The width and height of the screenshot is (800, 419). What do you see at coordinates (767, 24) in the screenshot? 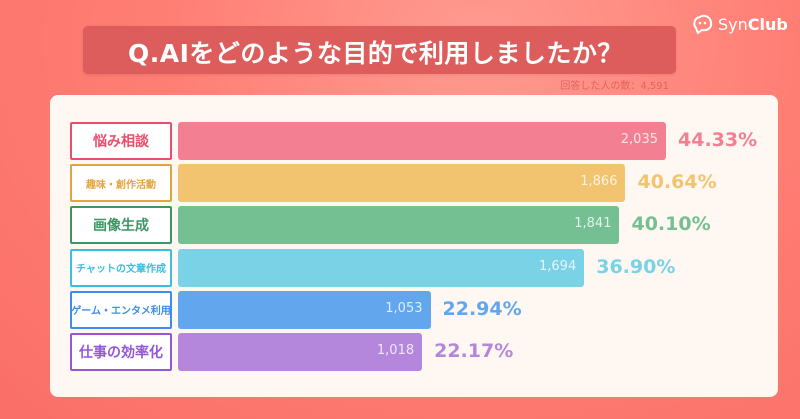
I see `logo-text-club: Club` at bounding box center [767, 24].